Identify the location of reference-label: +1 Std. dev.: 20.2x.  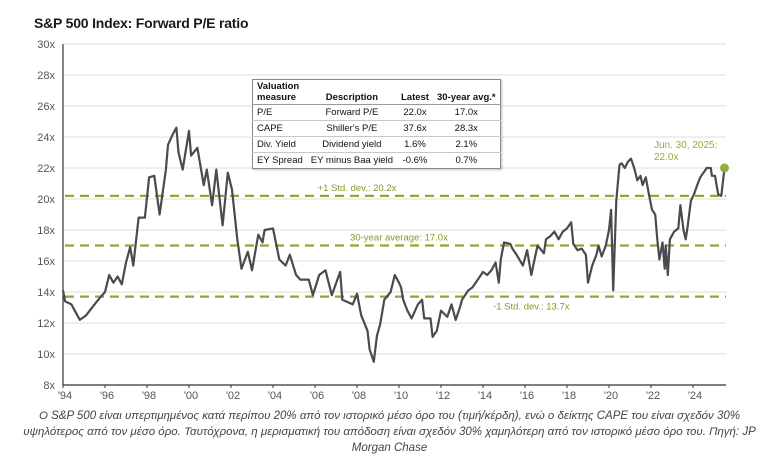
(357, 188).